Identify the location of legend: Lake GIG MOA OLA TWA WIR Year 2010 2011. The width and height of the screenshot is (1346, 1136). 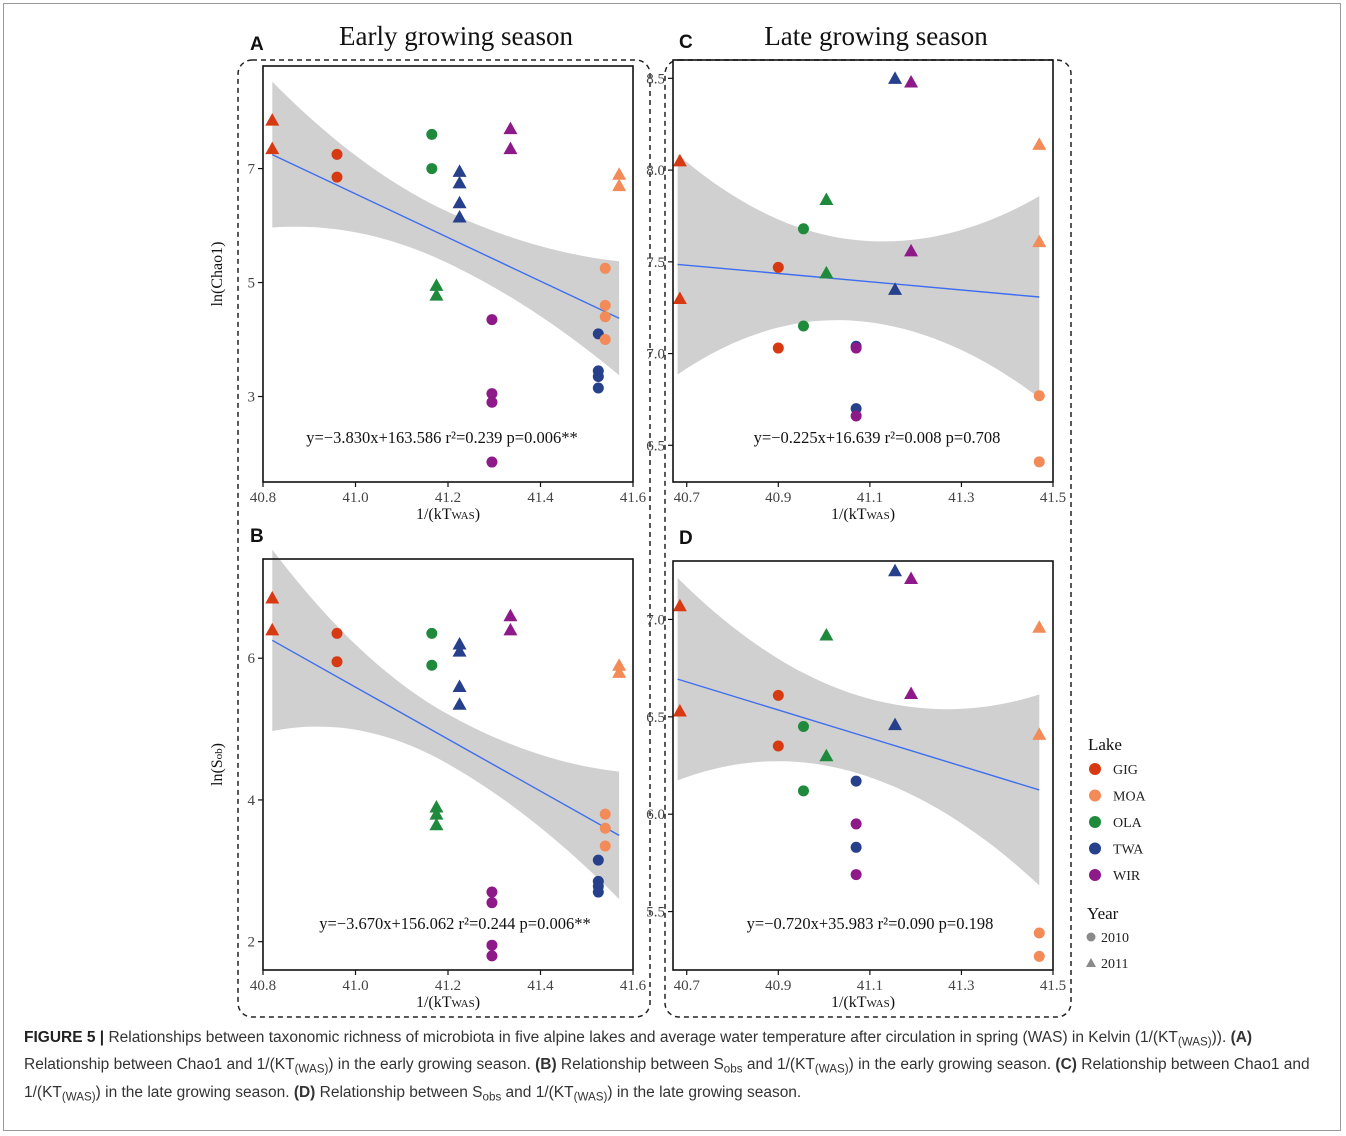
(1116, 853).